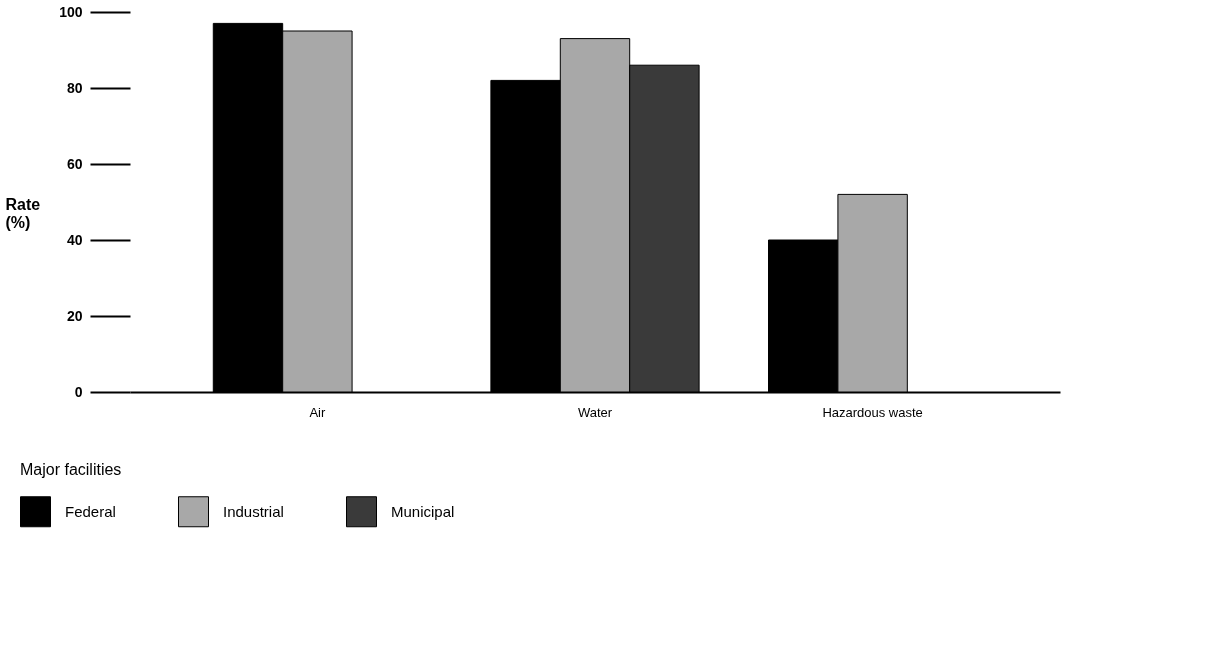  I want to click on y-tick-label: 80, so click(74, 87).